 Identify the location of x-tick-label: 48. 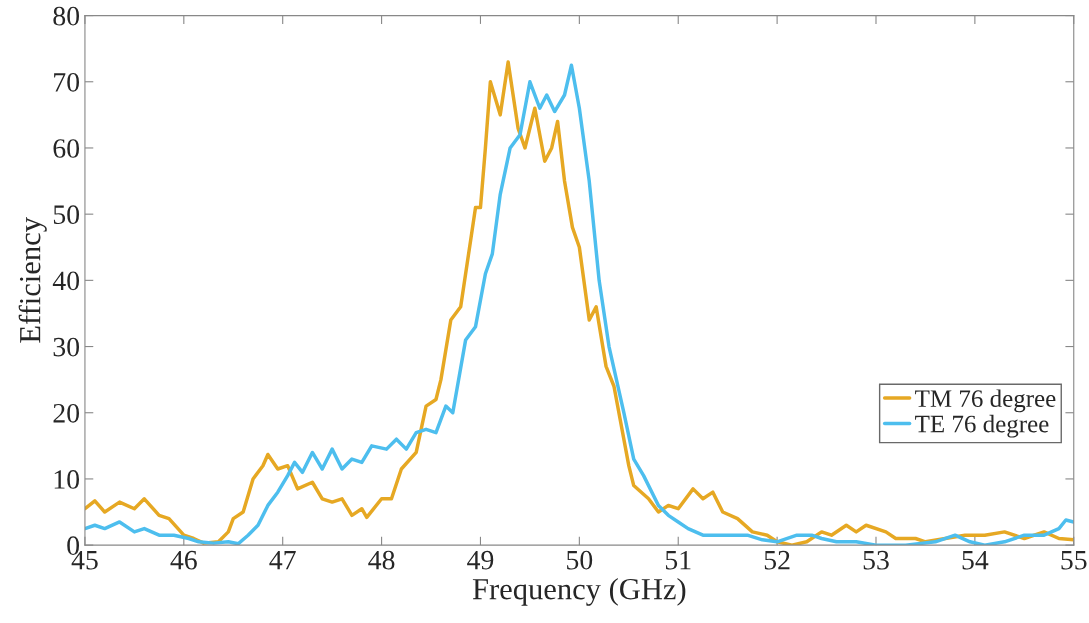
(381, 560).